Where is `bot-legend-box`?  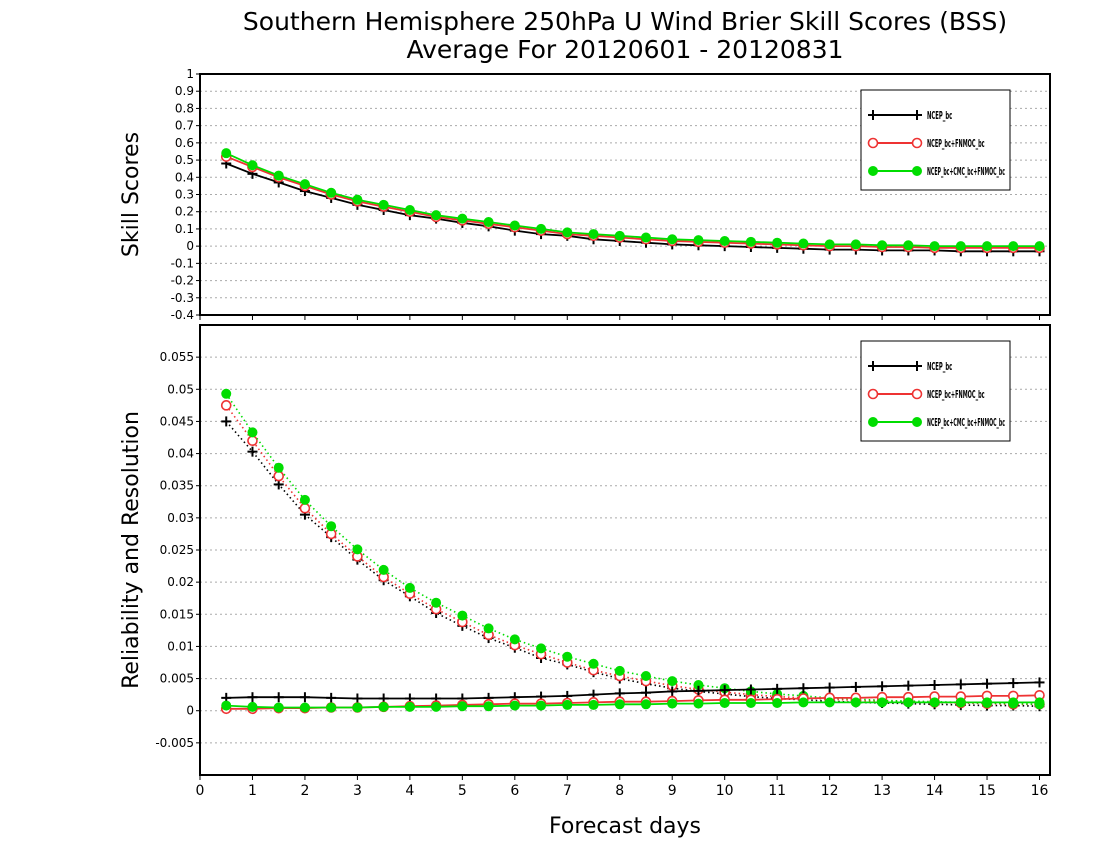
bot-legend-box is located at coordinates (935, 391).